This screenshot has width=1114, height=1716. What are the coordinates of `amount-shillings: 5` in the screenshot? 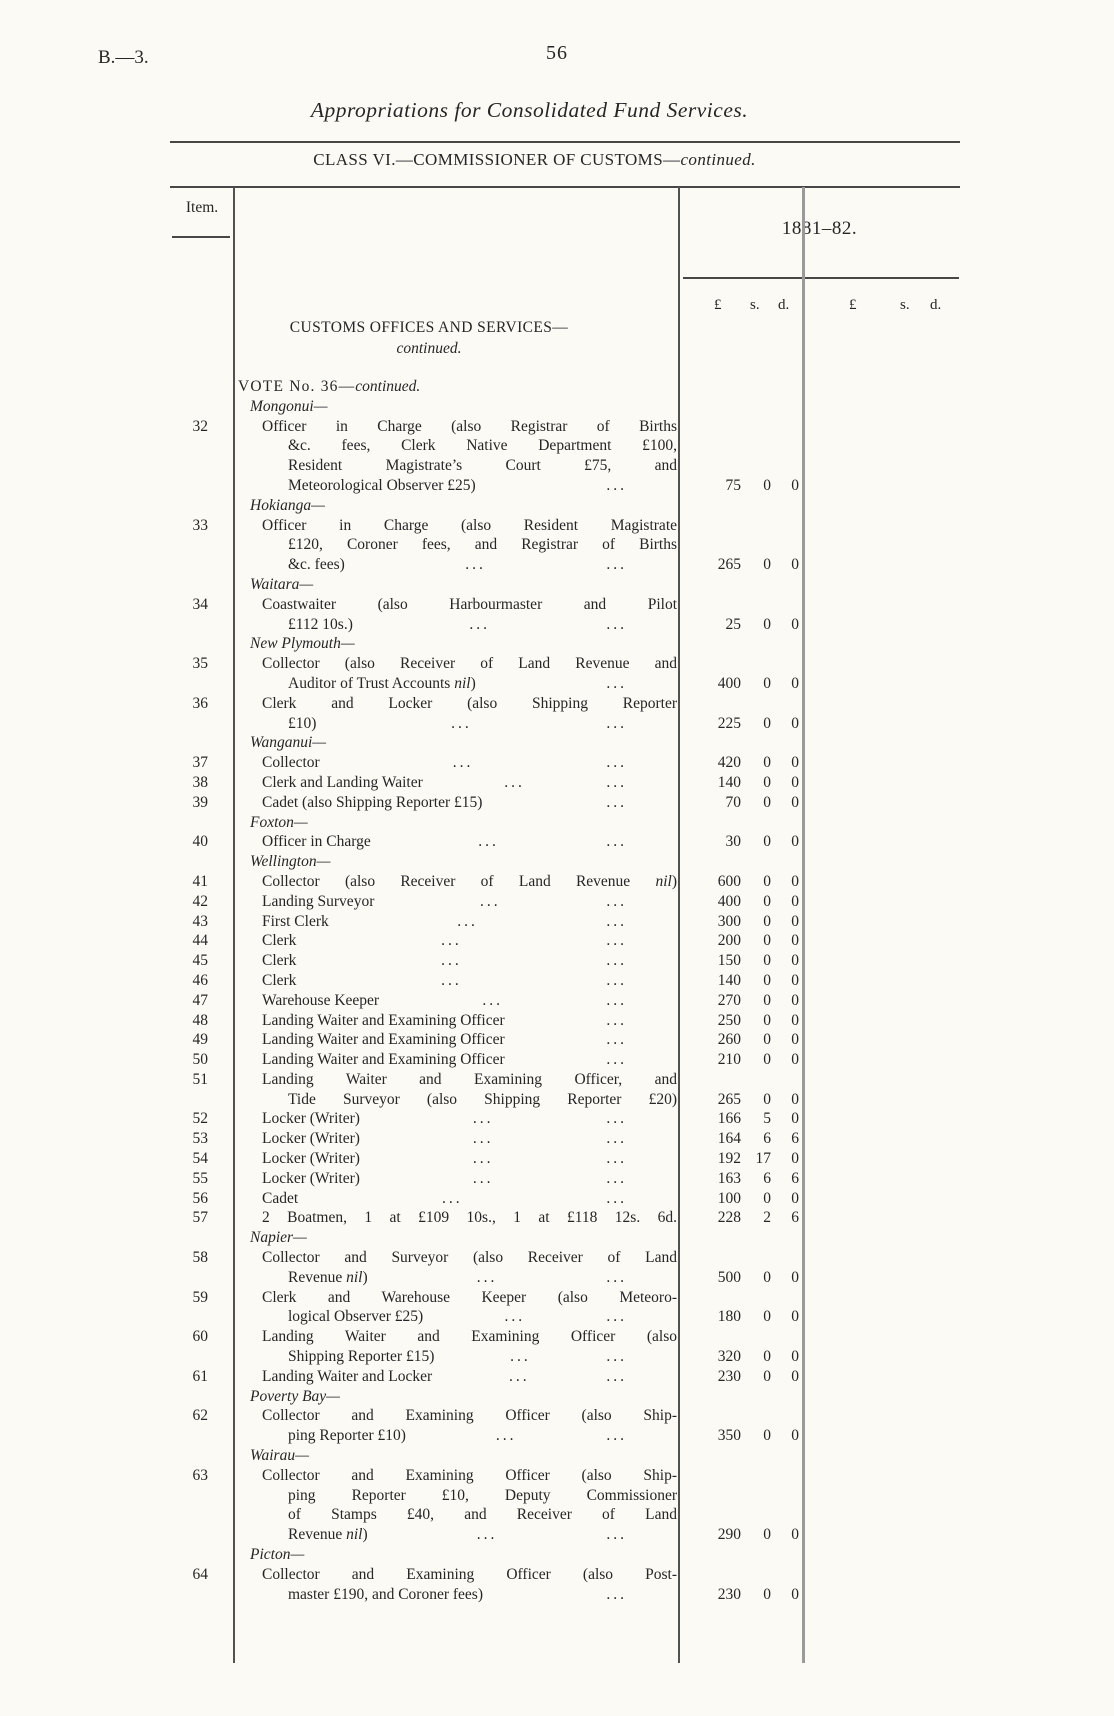 It's located at (767, 1119).